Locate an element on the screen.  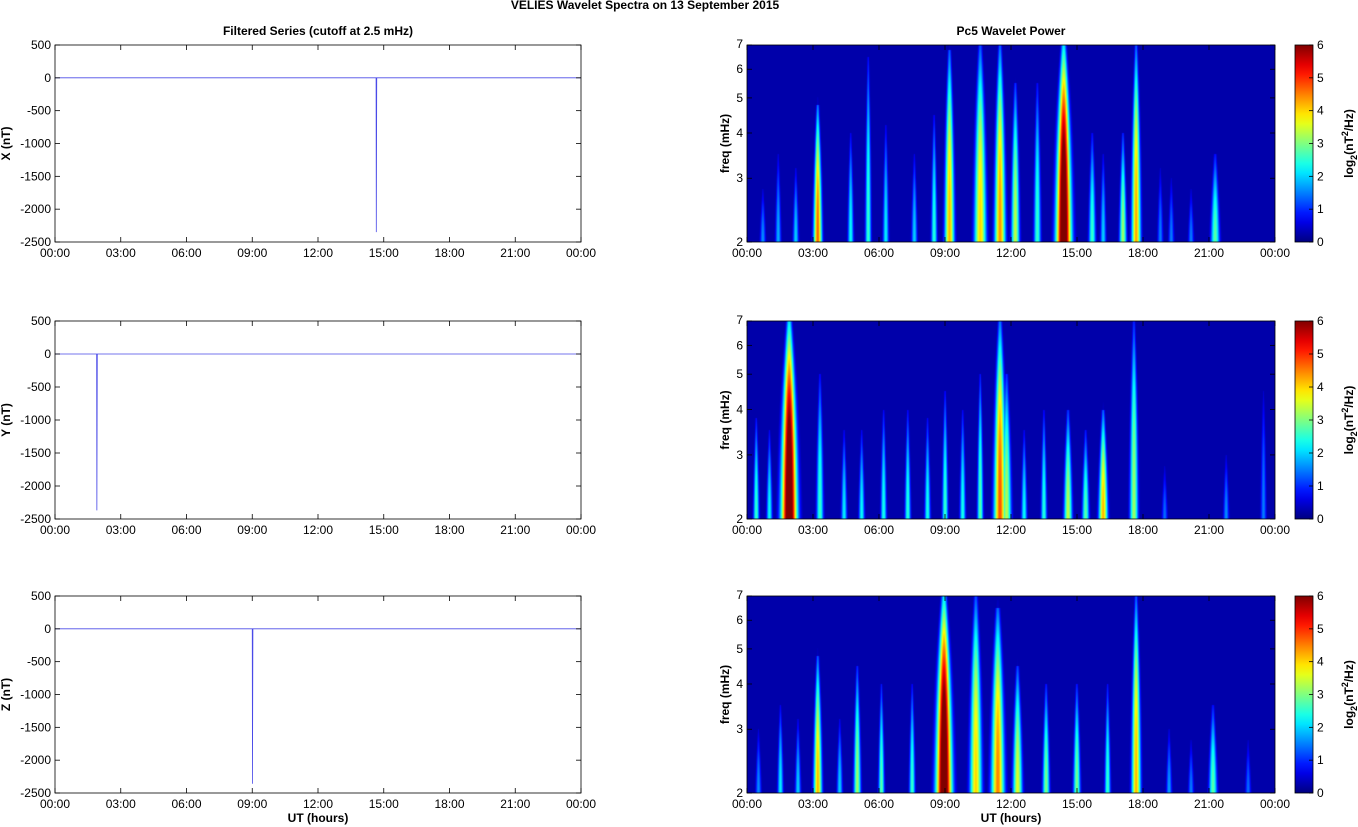
z-wavelet-colorbar-label-part: (nT is located at coordinates (1349, 696).